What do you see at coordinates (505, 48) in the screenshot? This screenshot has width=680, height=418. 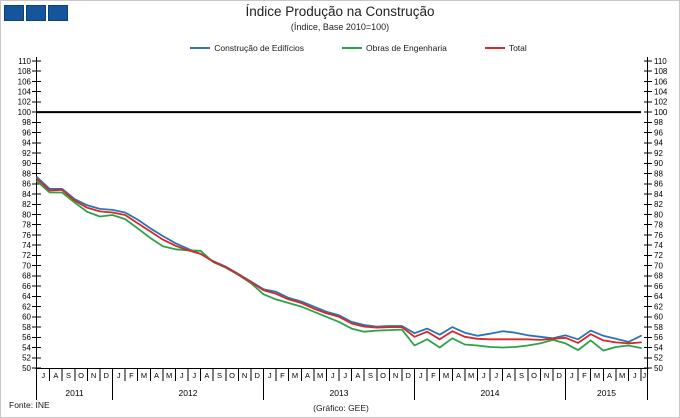 I see `legend-item-total: Total` at bounding box center [505, 48].